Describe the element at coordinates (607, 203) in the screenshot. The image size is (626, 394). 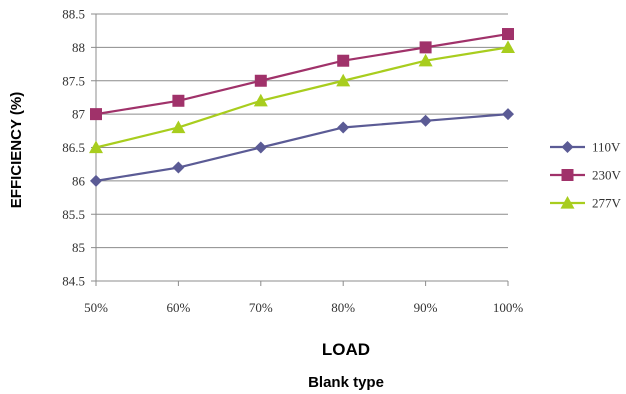
I see `legend-label: 277V` at that location.